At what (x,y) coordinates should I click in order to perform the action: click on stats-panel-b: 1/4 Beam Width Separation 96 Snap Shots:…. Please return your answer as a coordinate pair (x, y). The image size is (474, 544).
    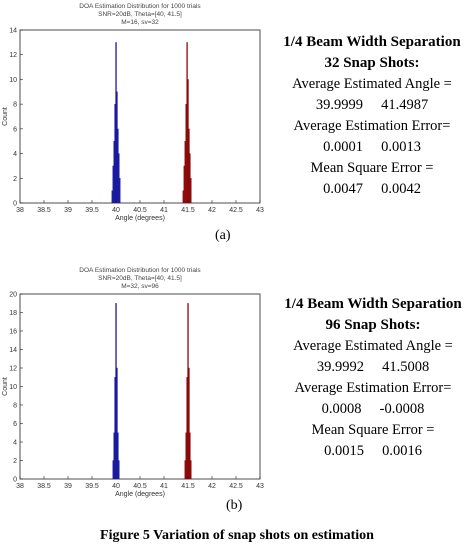
    Looking at the image, I should click on (373, 378).